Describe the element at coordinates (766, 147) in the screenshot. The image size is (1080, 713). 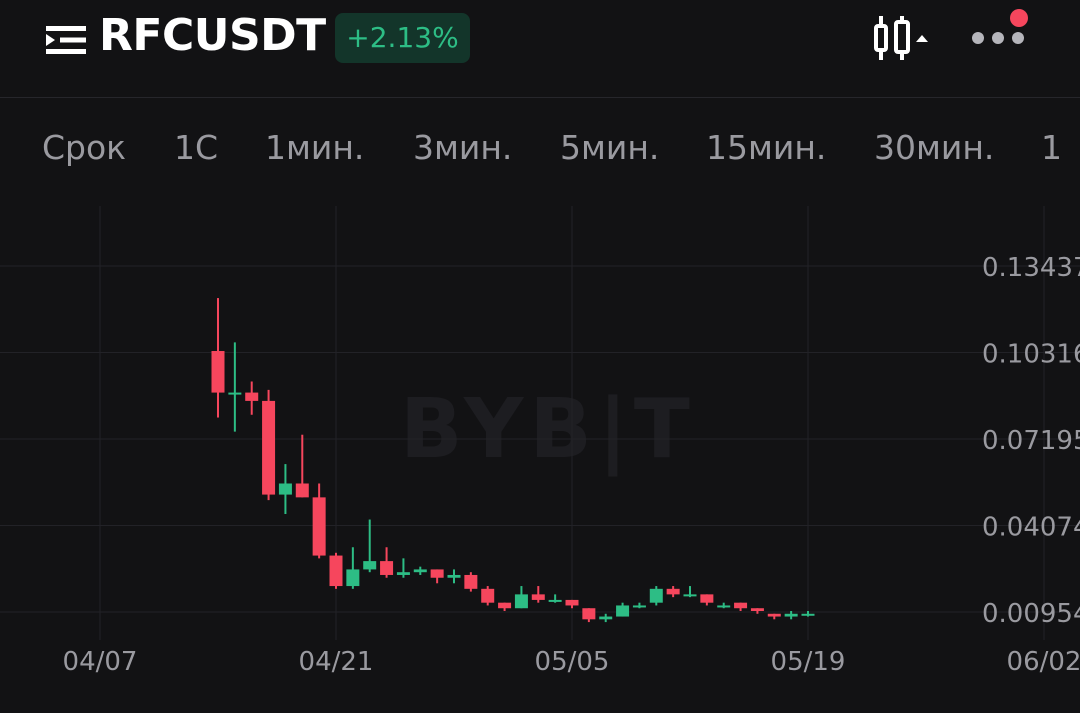
I see `tab-timeframe-15m: 15мин.` at that location.